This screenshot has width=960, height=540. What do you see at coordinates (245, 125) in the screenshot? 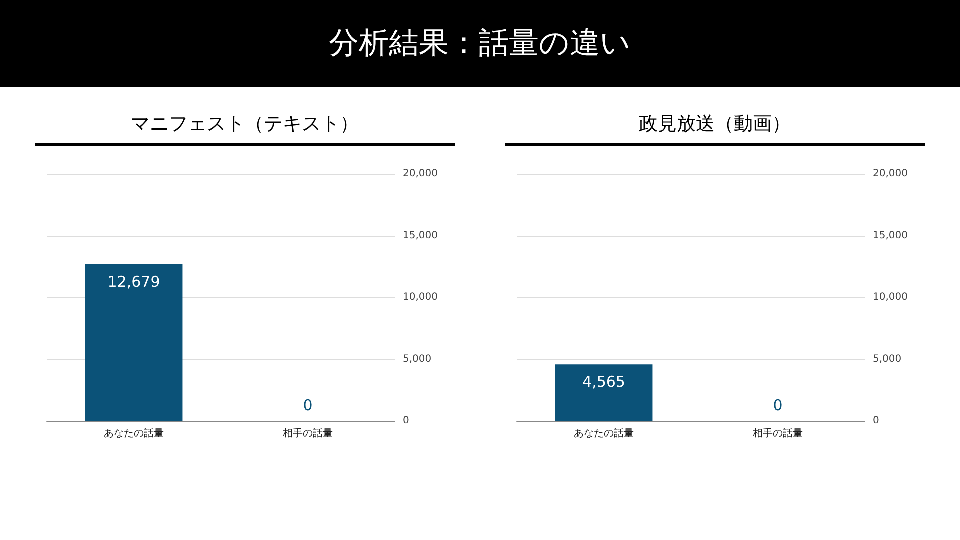
I see `chart-title: マニフェスト（テキスト）` at bounding box center [245, 125].